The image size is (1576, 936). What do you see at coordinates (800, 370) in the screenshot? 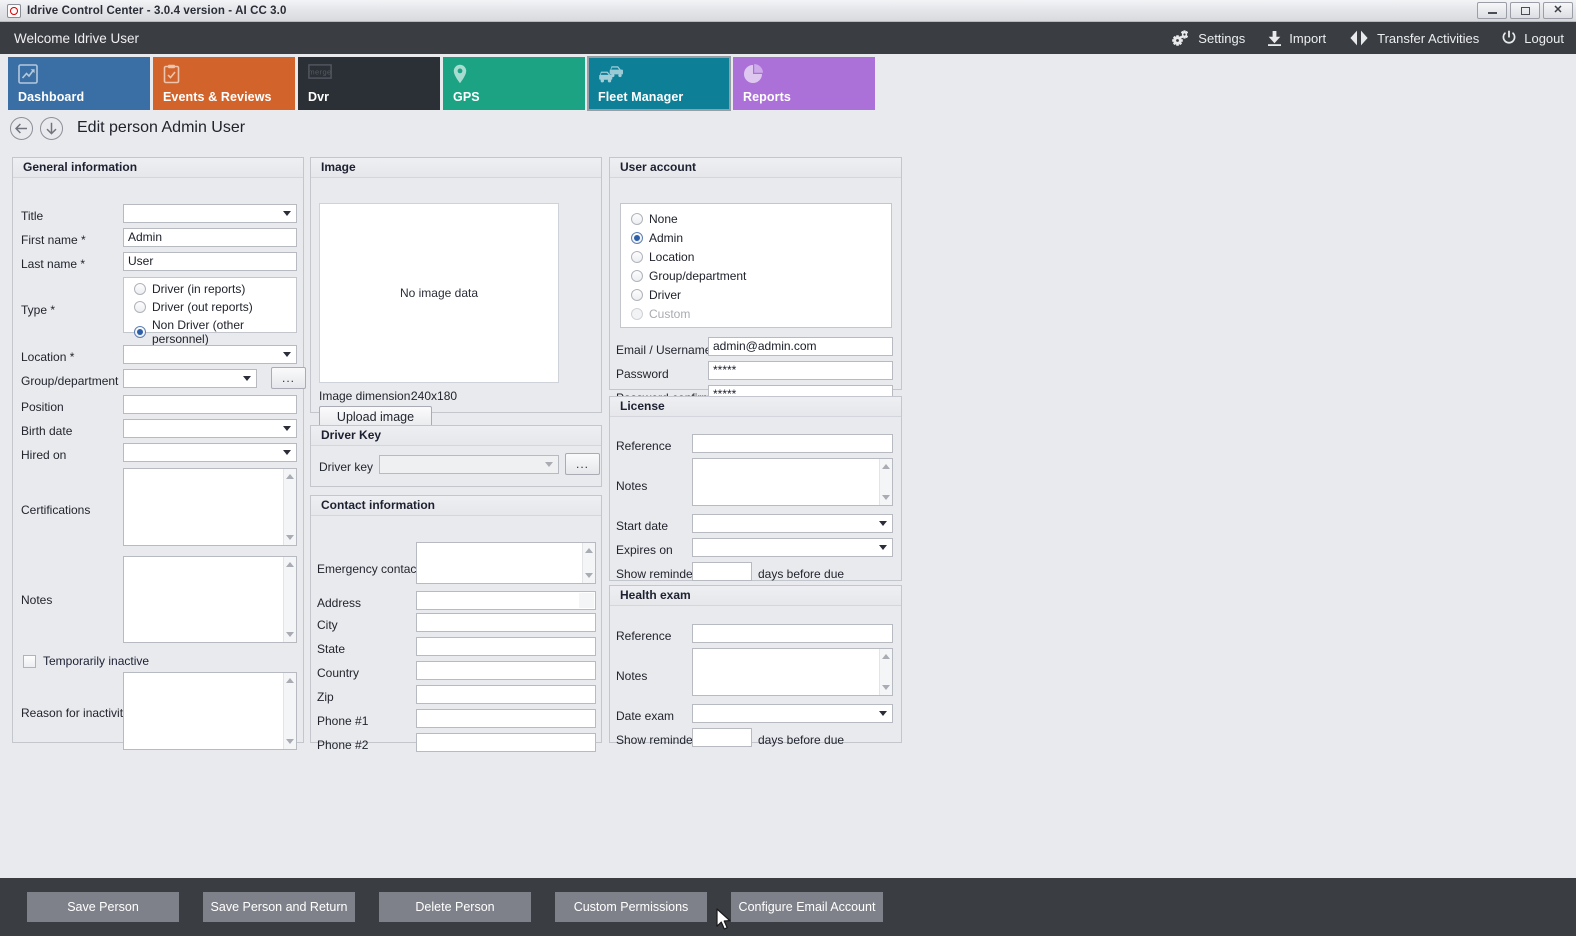
I see `password-input: *****` at bounding box center [800, 370].